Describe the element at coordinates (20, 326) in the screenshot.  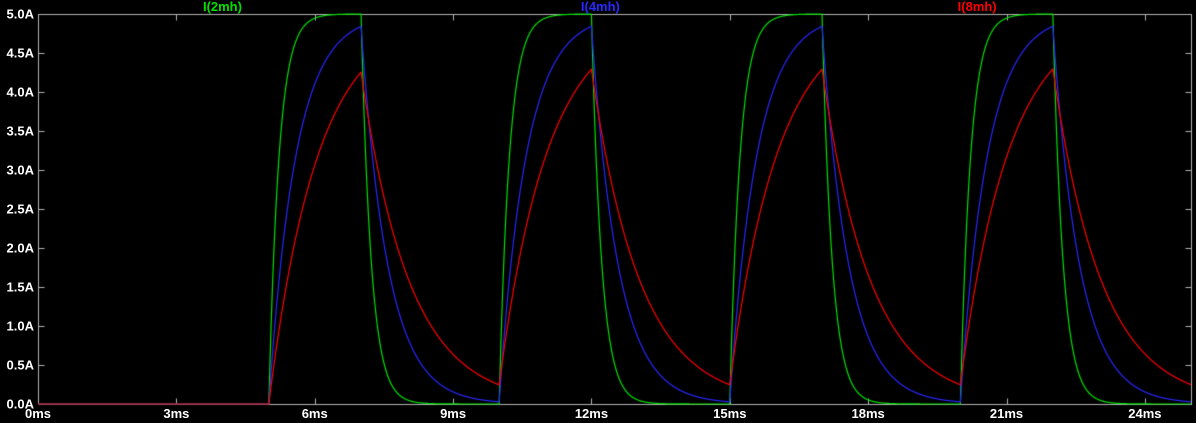
I see `y-tick-label: 1.0A` at that location.